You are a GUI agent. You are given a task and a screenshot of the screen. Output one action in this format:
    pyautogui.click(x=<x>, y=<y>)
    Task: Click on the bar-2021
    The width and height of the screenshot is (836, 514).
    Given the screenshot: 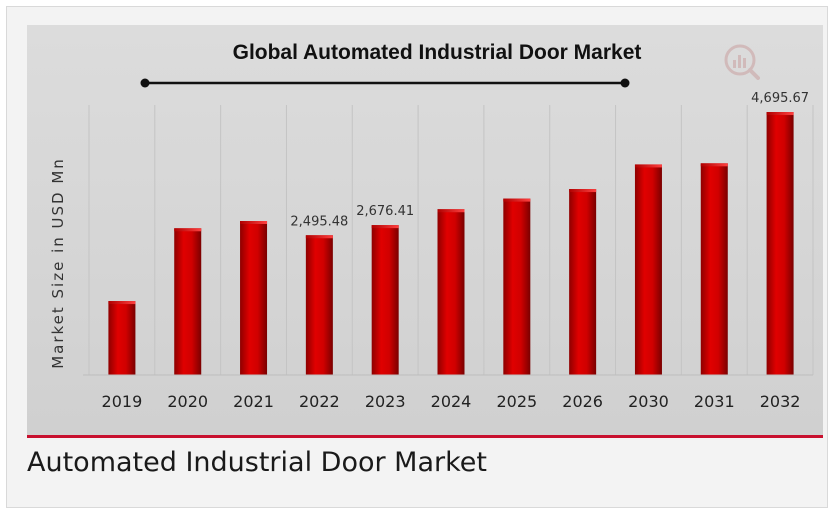 What is the action you would take?
    pyautogui.click(x=254, y=298)
    